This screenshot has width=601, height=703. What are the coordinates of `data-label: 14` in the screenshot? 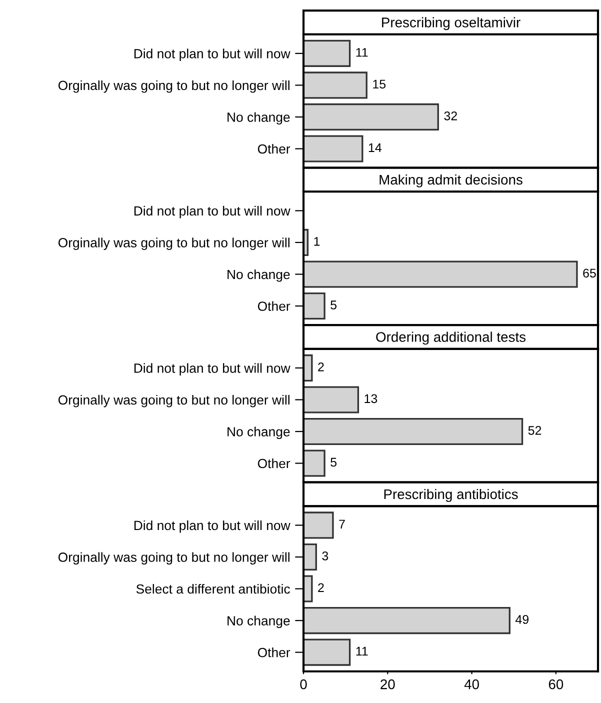 It's located at (375, 147).